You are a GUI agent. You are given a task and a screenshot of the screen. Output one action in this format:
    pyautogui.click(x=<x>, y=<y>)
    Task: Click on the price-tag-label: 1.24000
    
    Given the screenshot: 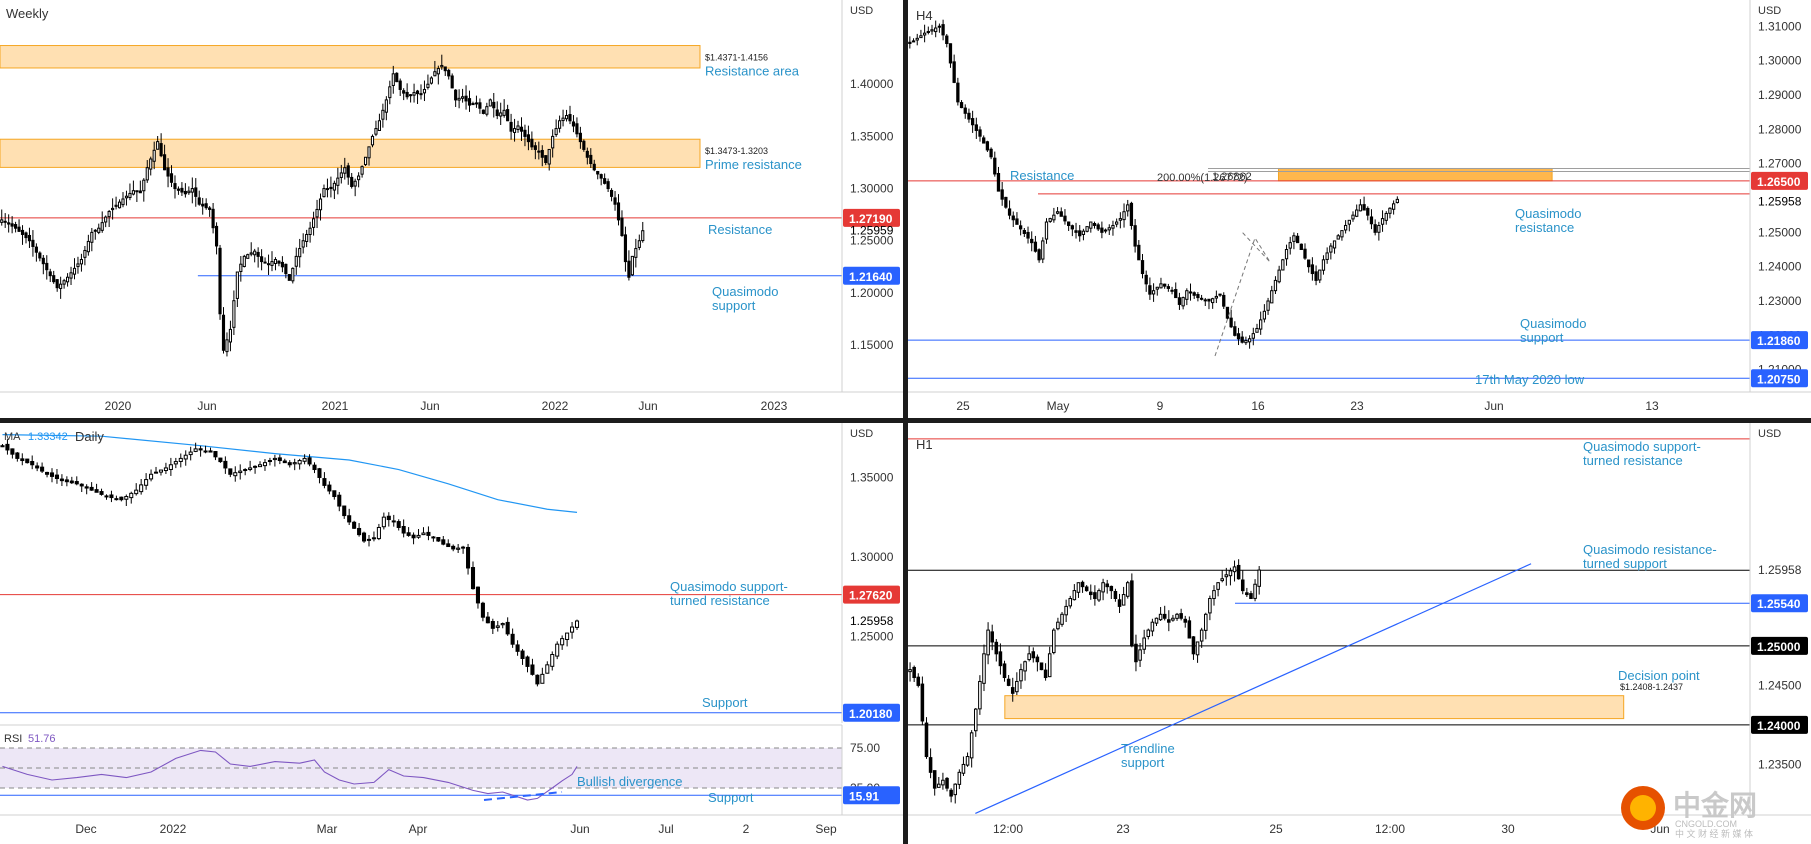 What is the action you would take?
    pyautogui.click(x=1779, y=726)
    